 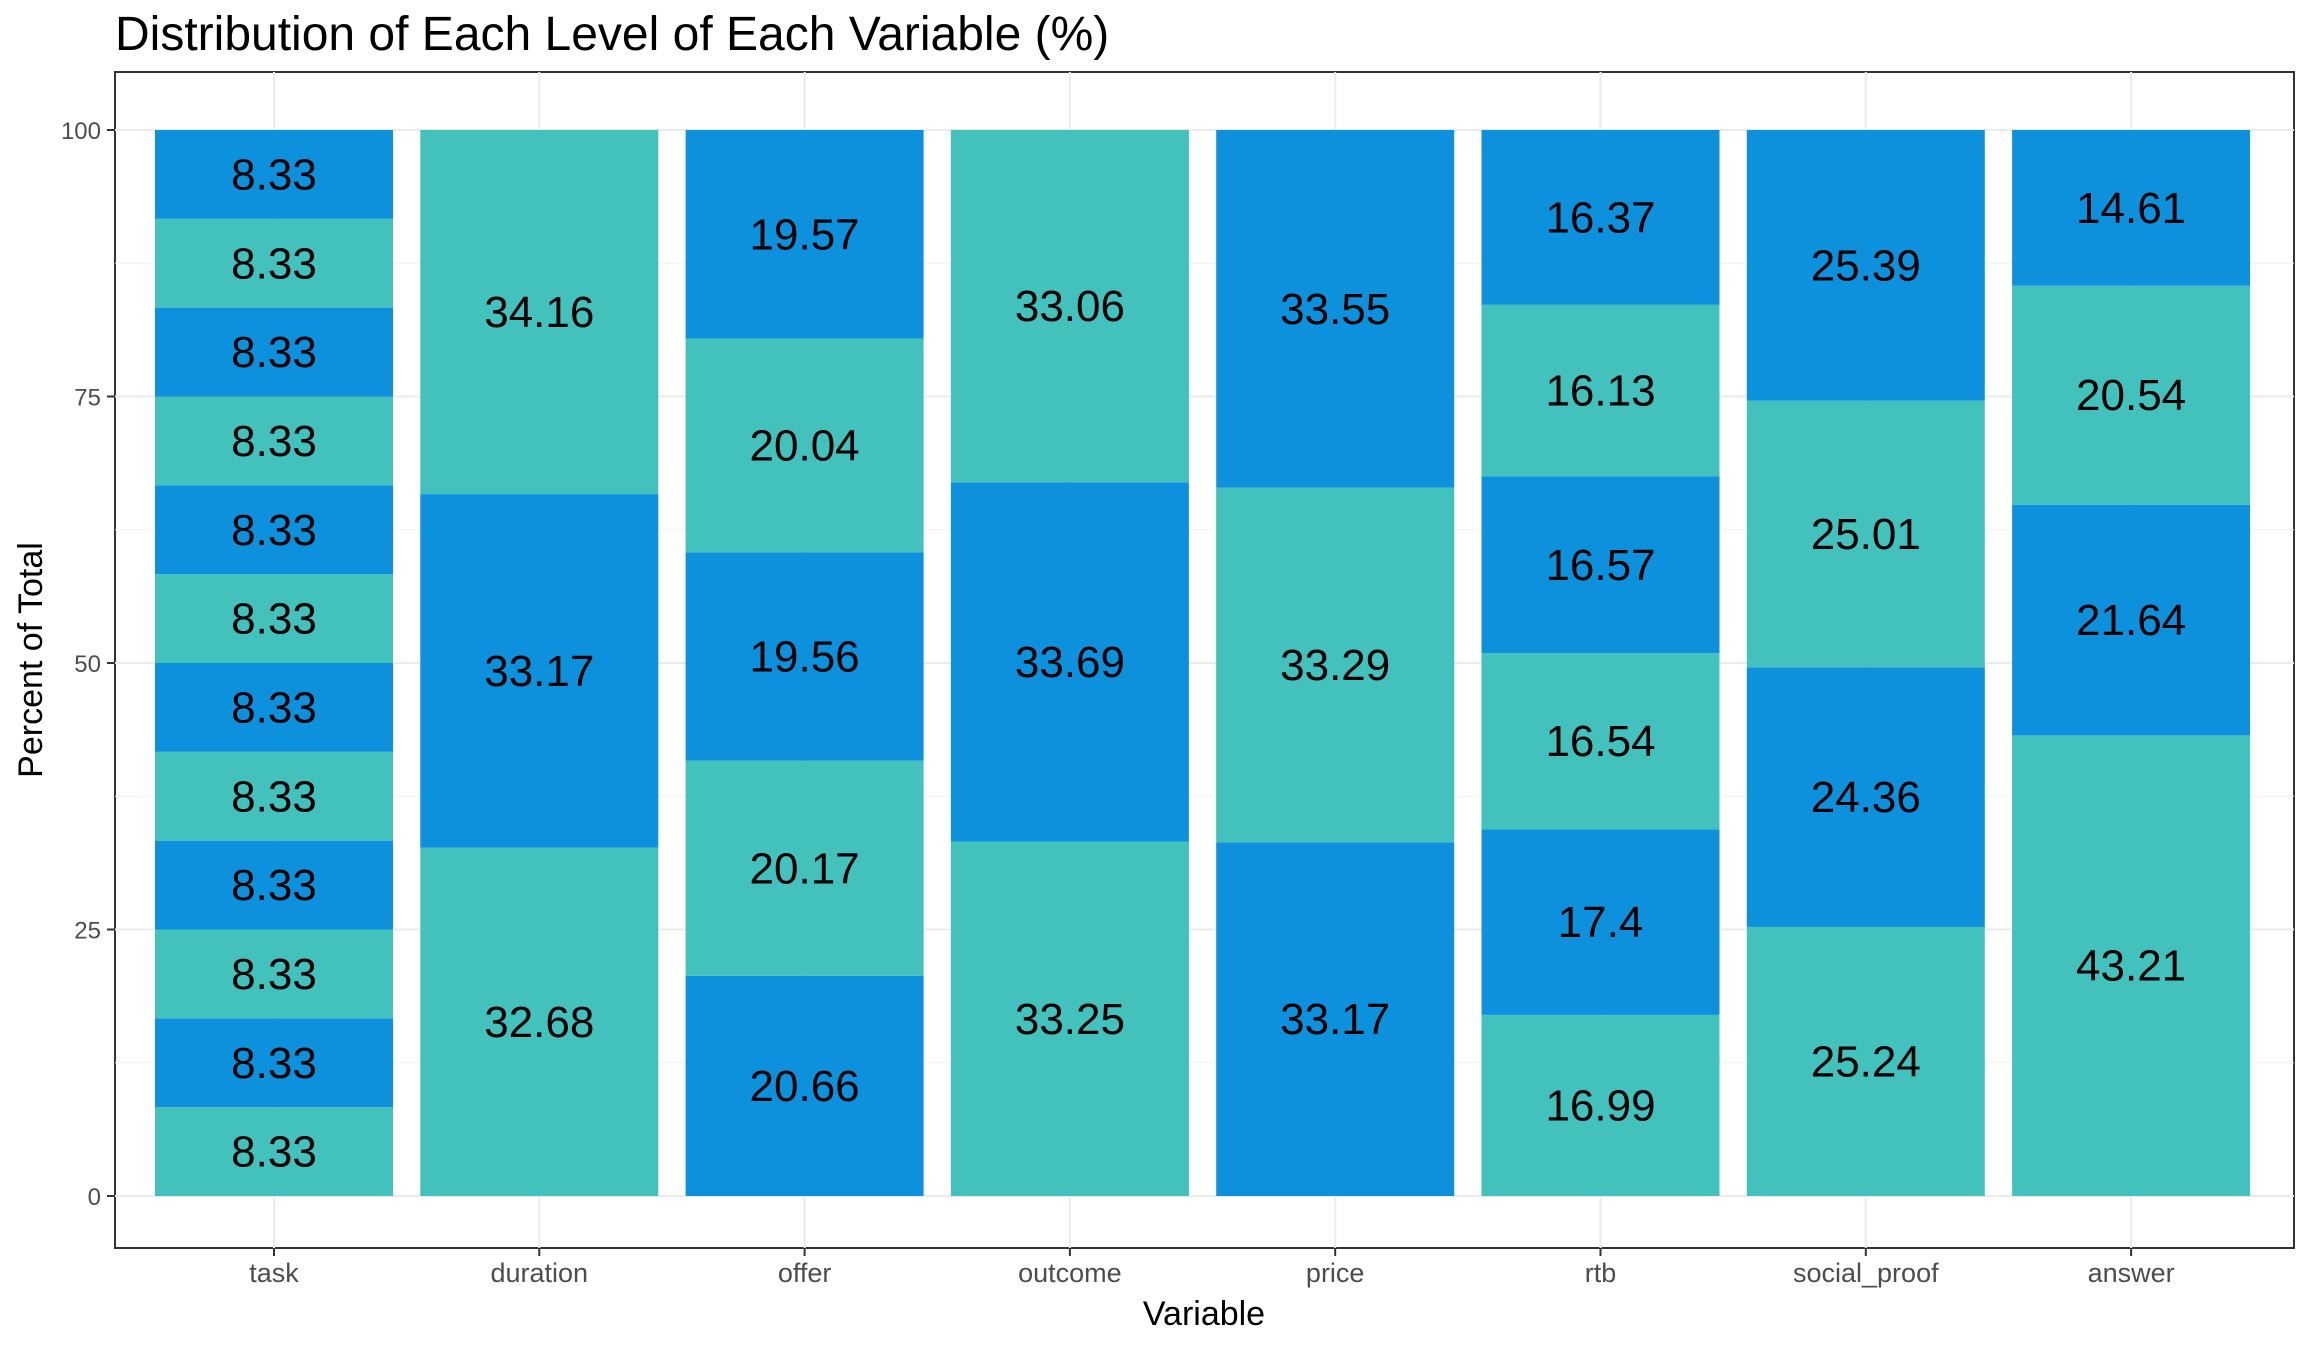 I want to click on data-label: 21.64, so click(x=2131, y=620).